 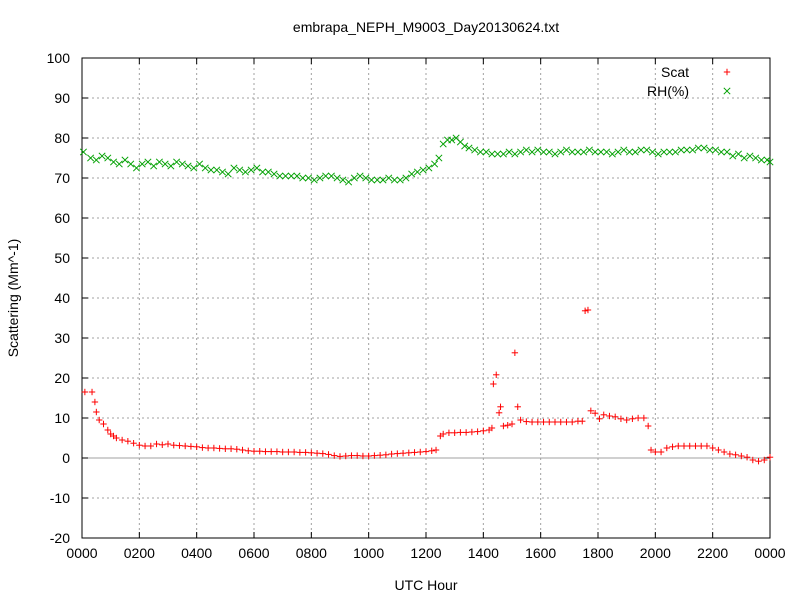 What do you see at coordinates (60, 538) in the screenshot?
I see `y-tick-label: -20` at bounding box center [60, 538].